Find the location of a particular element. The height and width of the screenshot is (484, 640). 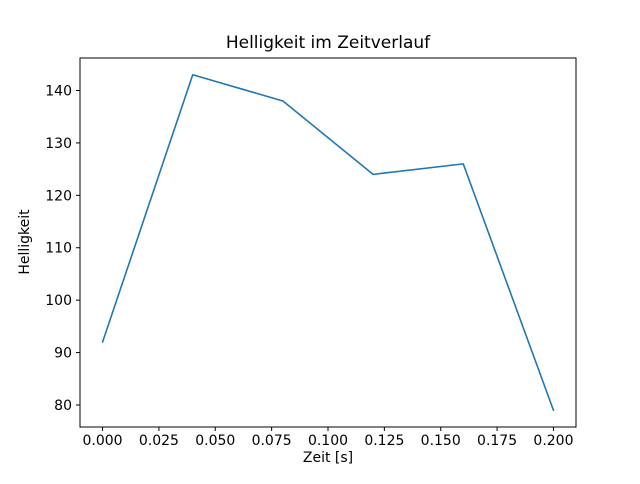

y-tick-label: 130 is located at coordinates (58, 144).